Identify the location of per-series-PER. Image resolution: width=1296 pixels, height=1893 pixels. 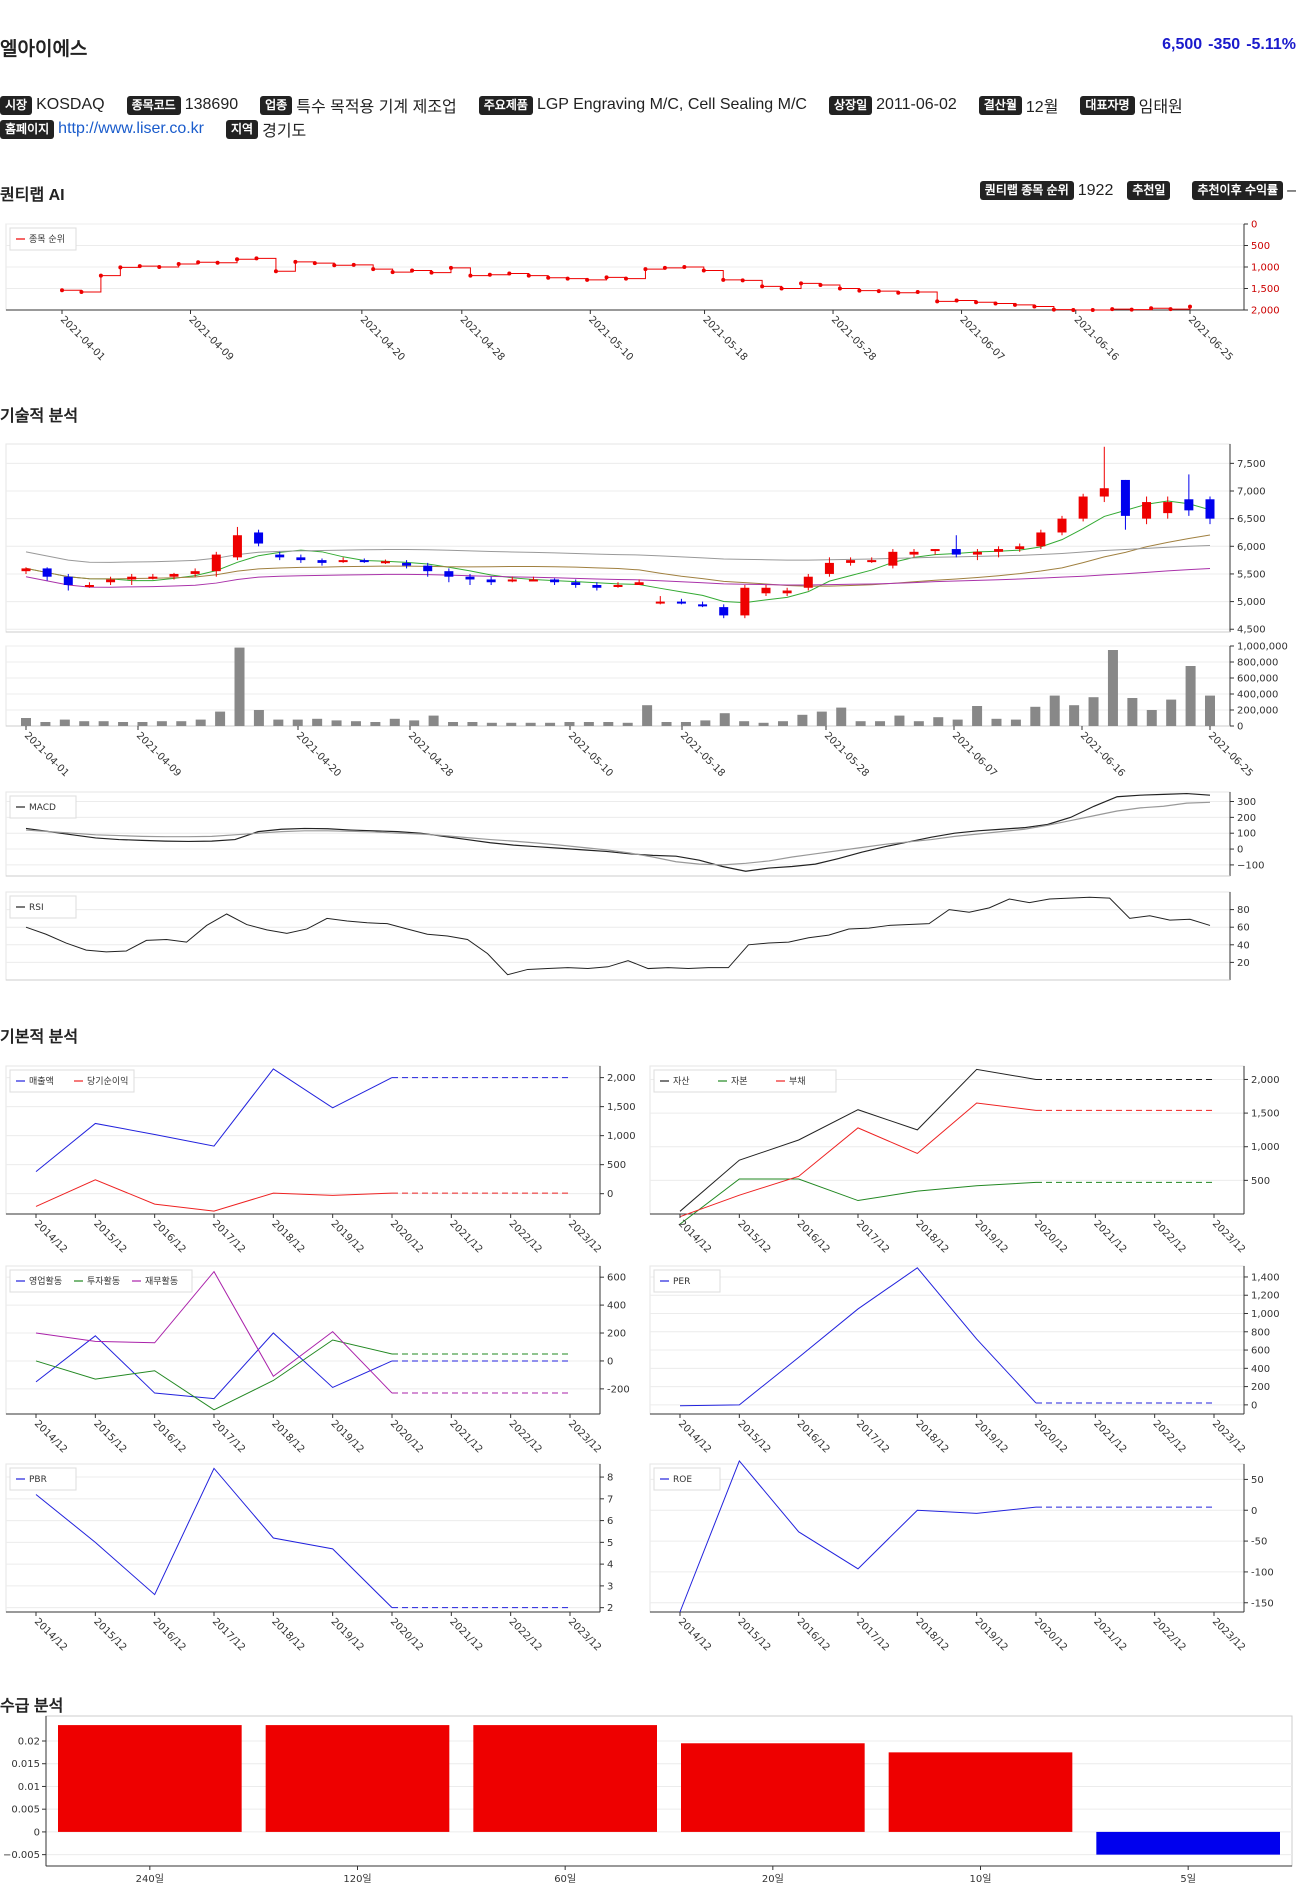
(858, 1337).